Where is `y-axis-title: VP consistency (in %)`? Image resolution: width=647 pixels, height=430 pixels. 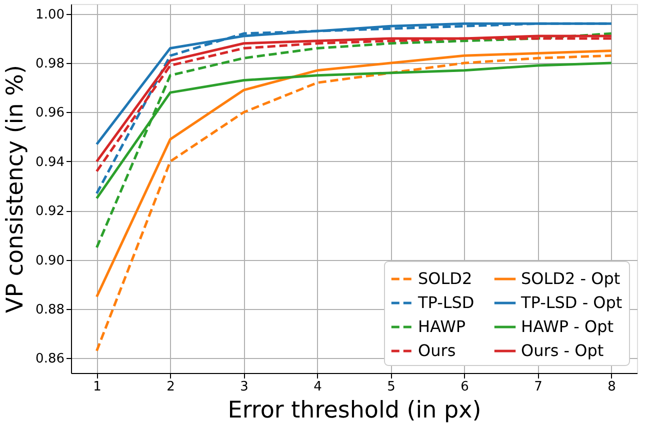 y-axis-title: VP consistency (in %) is located at coordinates (15, 189).